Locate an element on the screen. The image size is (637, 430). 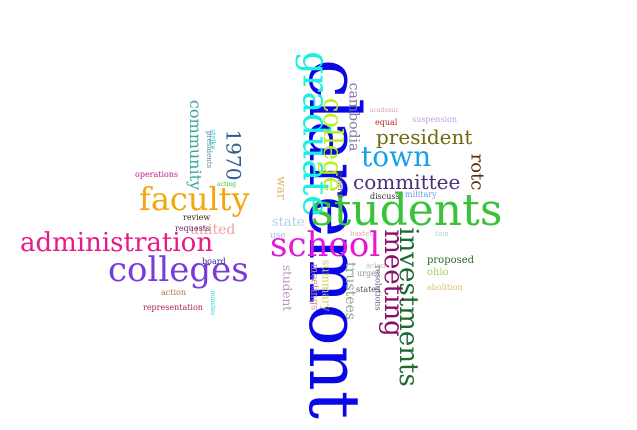
word-requests: requests is located at coordinates (192, 228).